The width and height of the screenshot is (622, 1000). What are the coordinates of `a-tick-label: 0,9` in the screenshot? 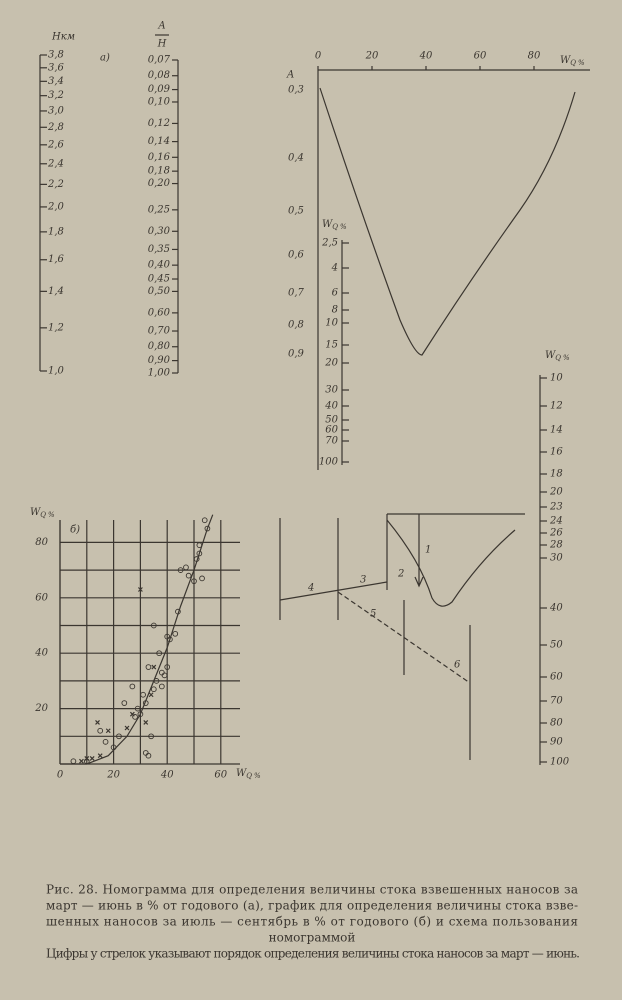 It's located at (296, 354).